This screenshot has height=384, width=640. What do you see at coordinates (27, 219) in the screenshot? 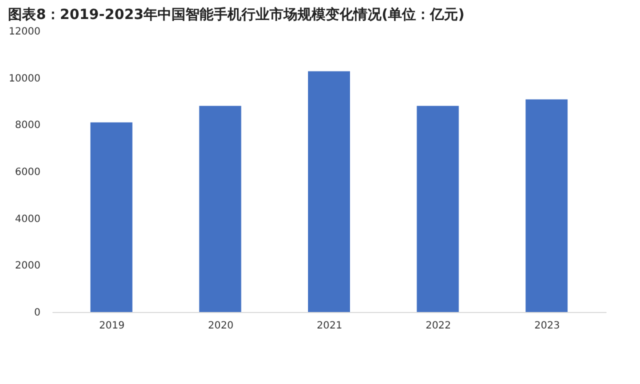
I see `y-tick-label: 4000` at bounding box center [27, 219].